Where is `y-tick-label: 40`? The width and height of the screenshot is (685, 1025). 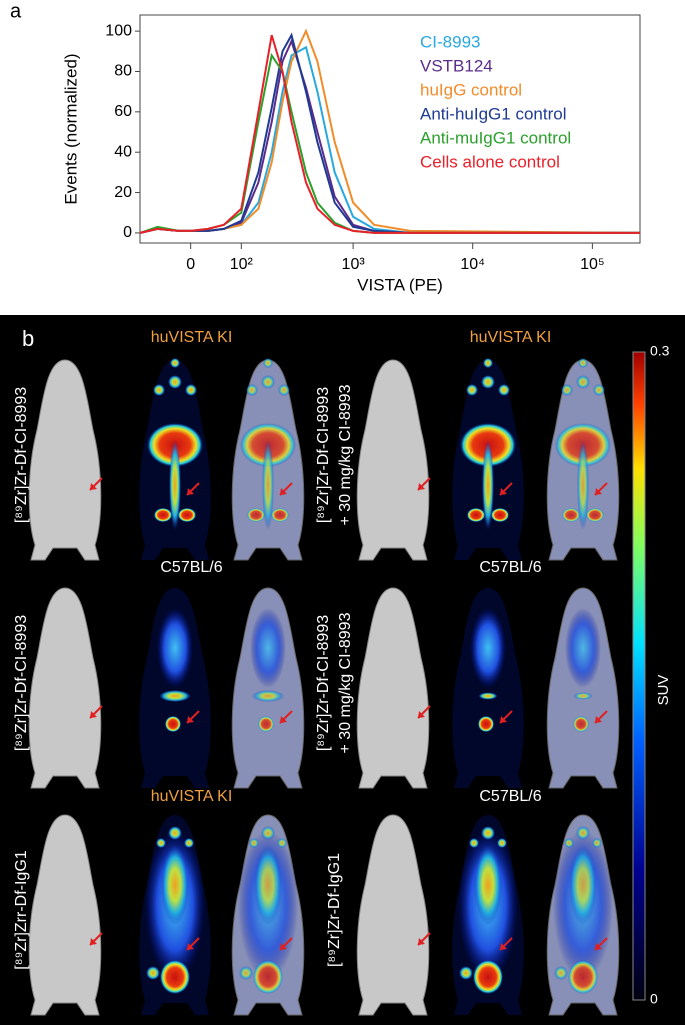 y-tick-label: 40 is located at coordinates (123, 151).